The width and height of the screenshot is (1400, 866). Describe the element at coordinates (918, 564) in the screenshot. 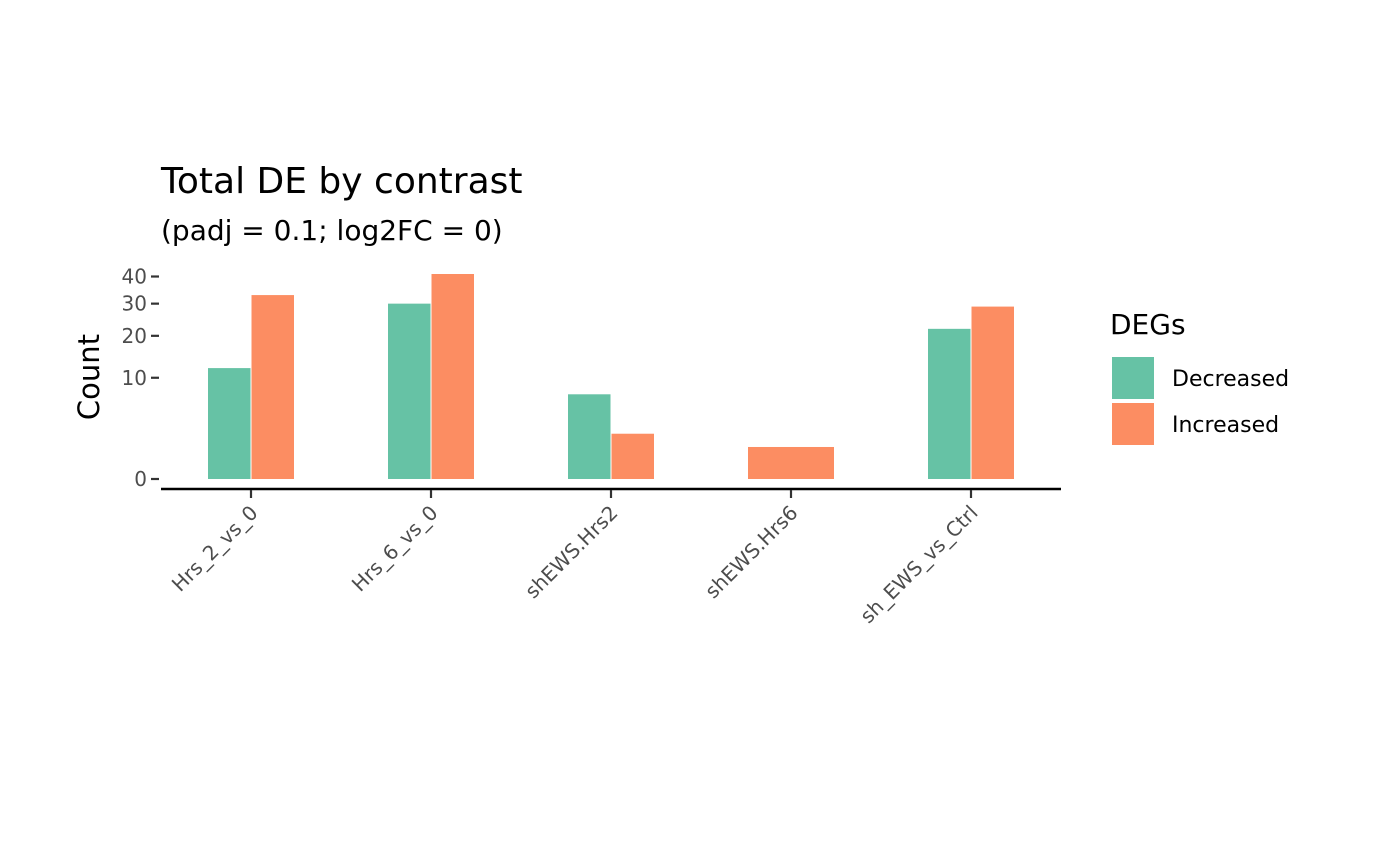

I see `x-tick-label: sh_EWS_vs_Ctrl` at that location.